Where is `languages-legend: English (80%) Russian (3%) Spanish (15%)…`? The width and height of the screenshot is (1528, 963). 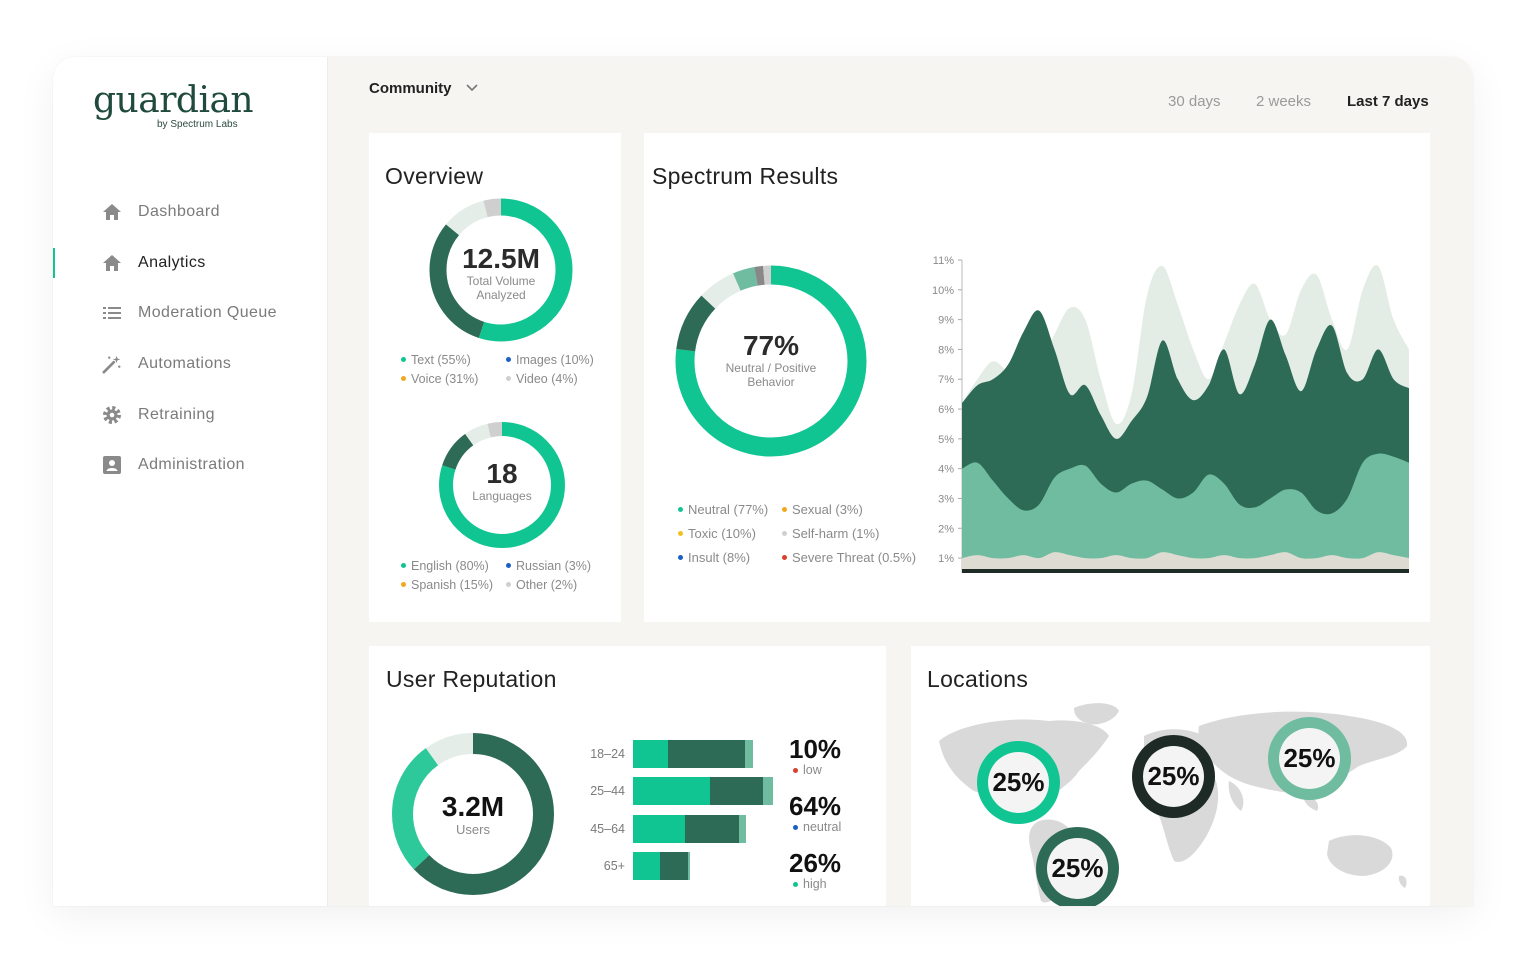
languages-legend: English (80%) Russian (3%) Spanish (15%)… is located at coordinates (496, 575).